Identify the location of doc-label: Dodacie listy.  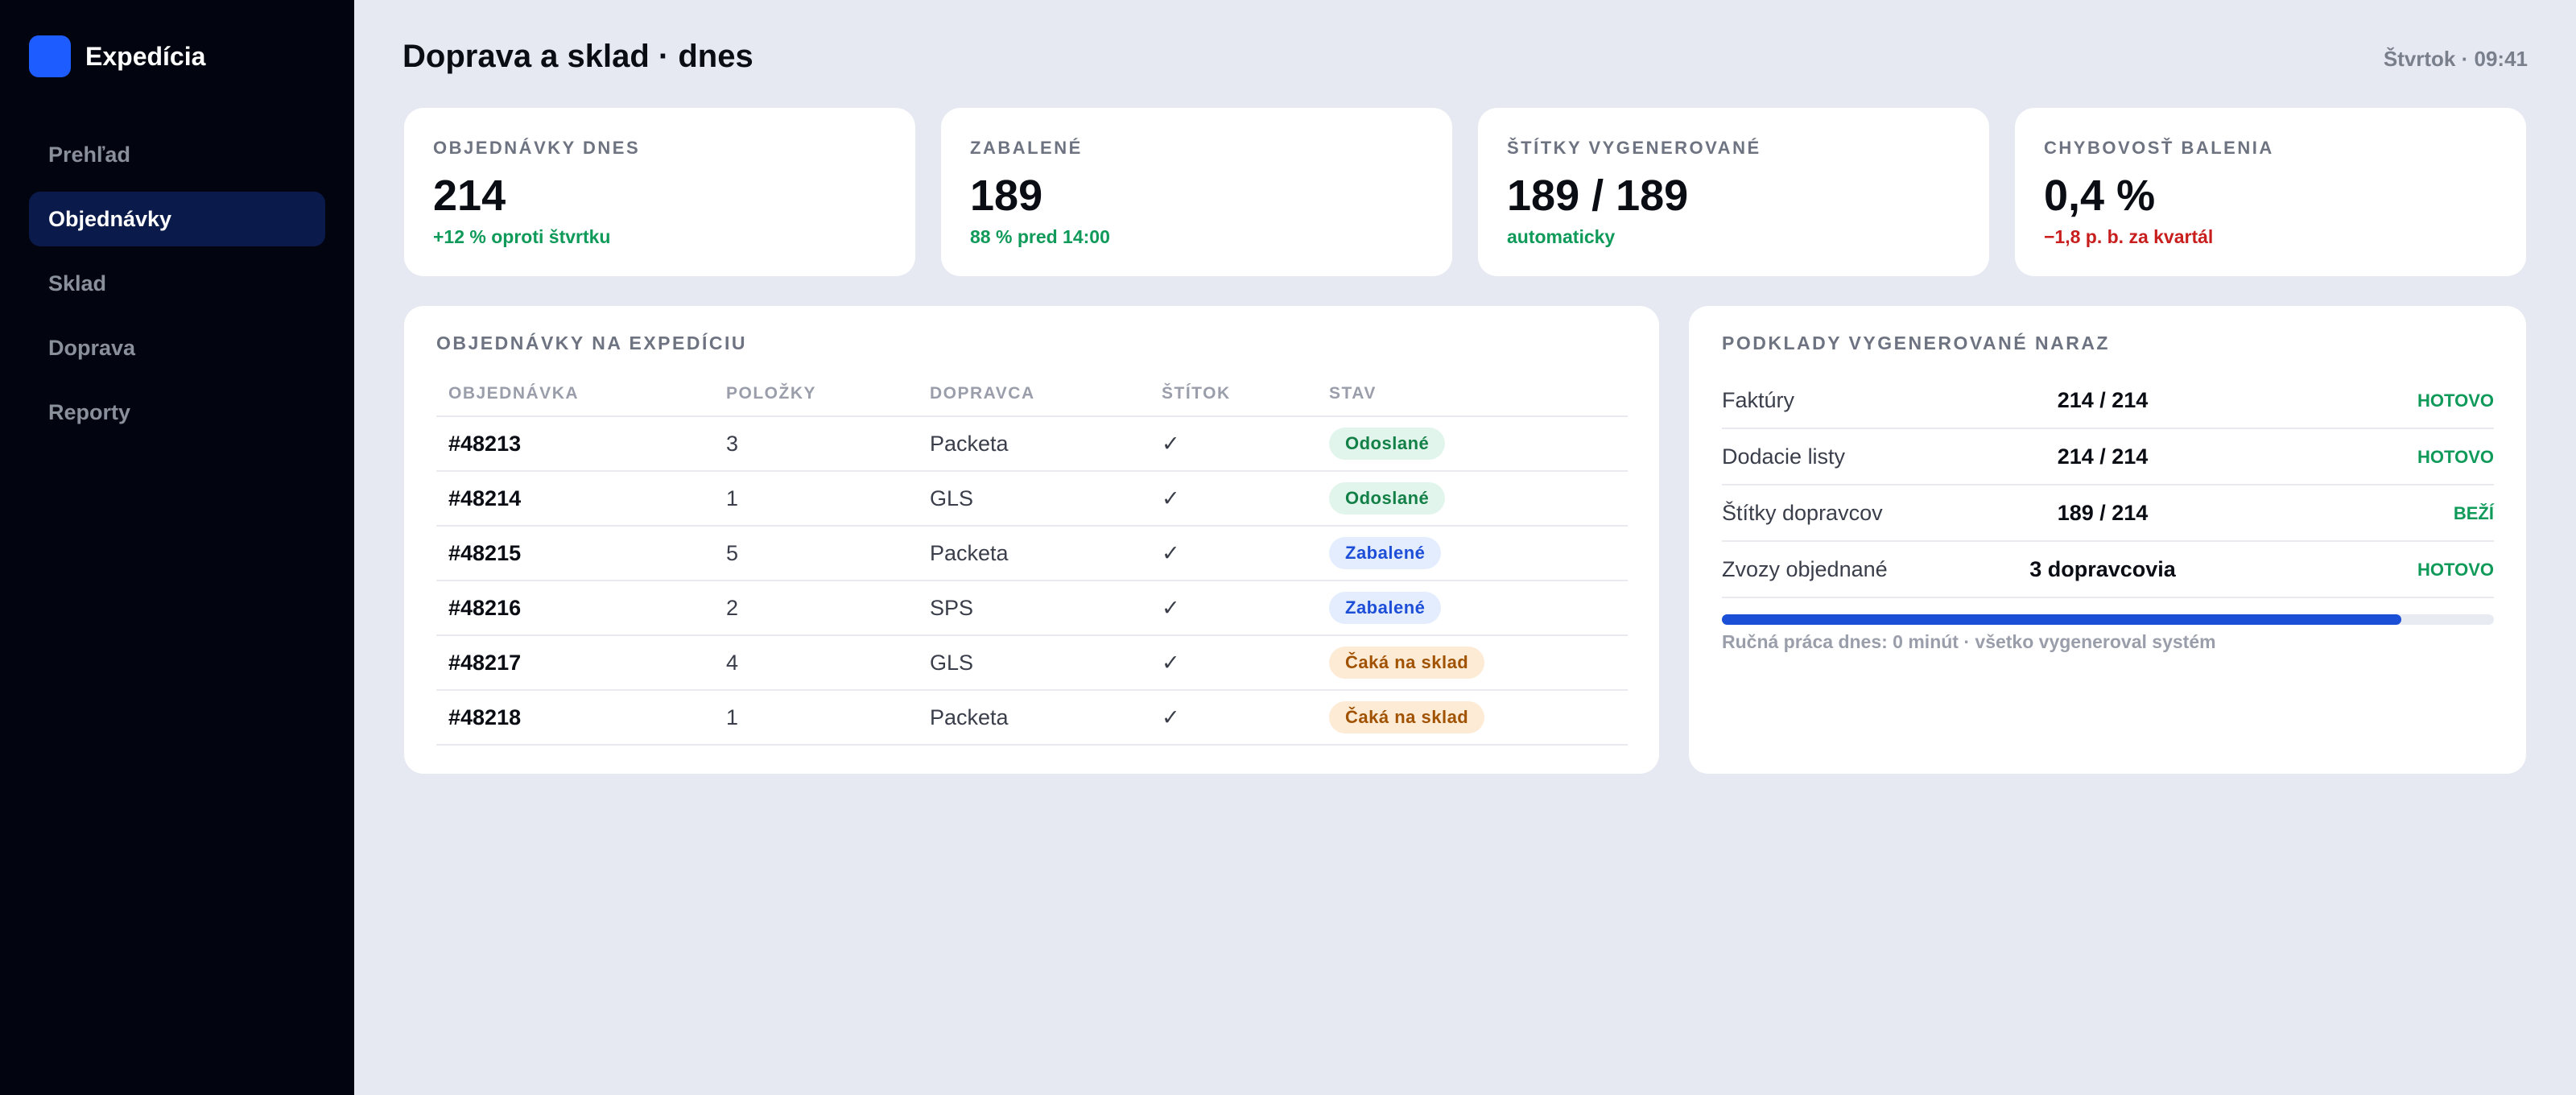
(1784, 456).